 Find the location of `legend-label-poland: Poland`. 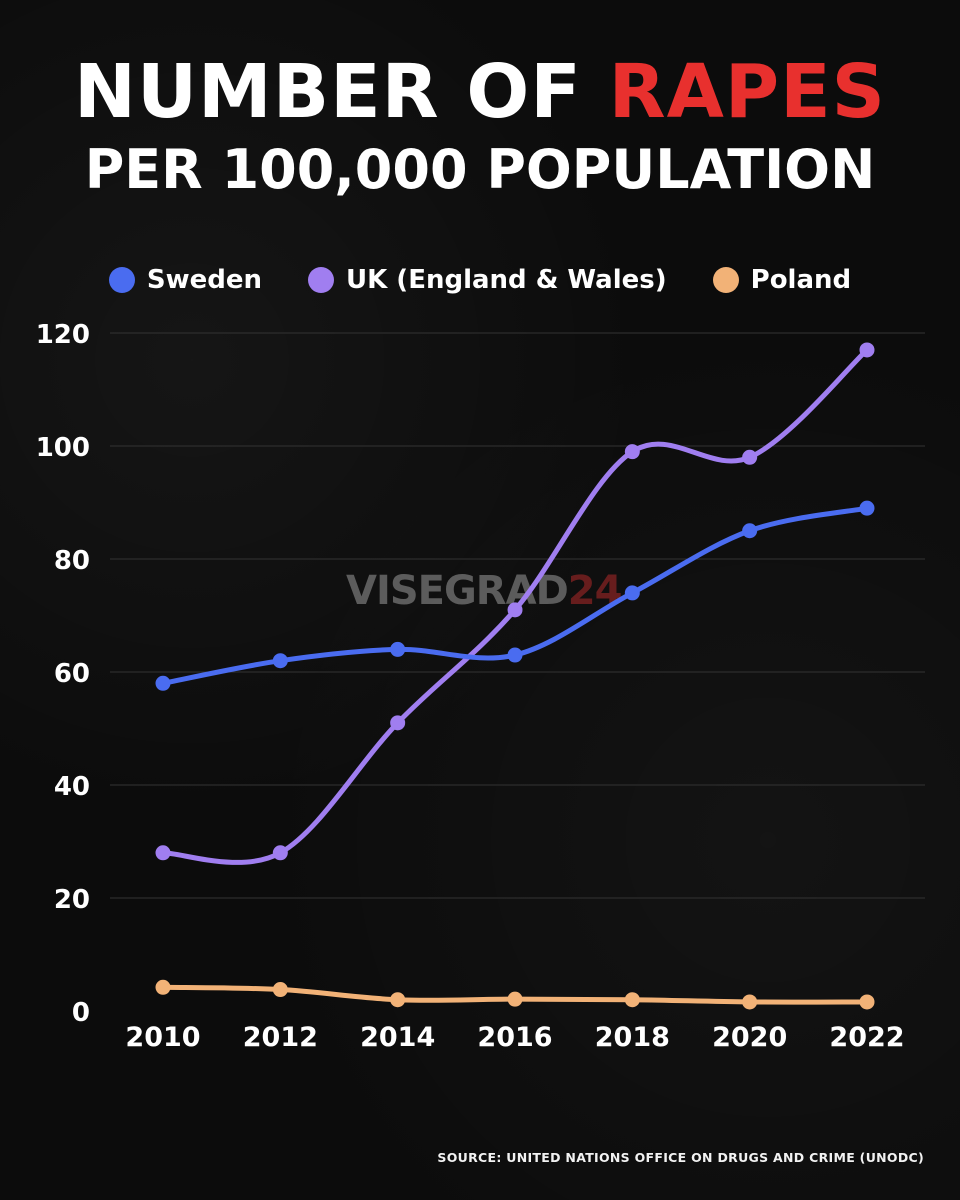

legend-label-poland: Poland is located at coordinates (801, 280).